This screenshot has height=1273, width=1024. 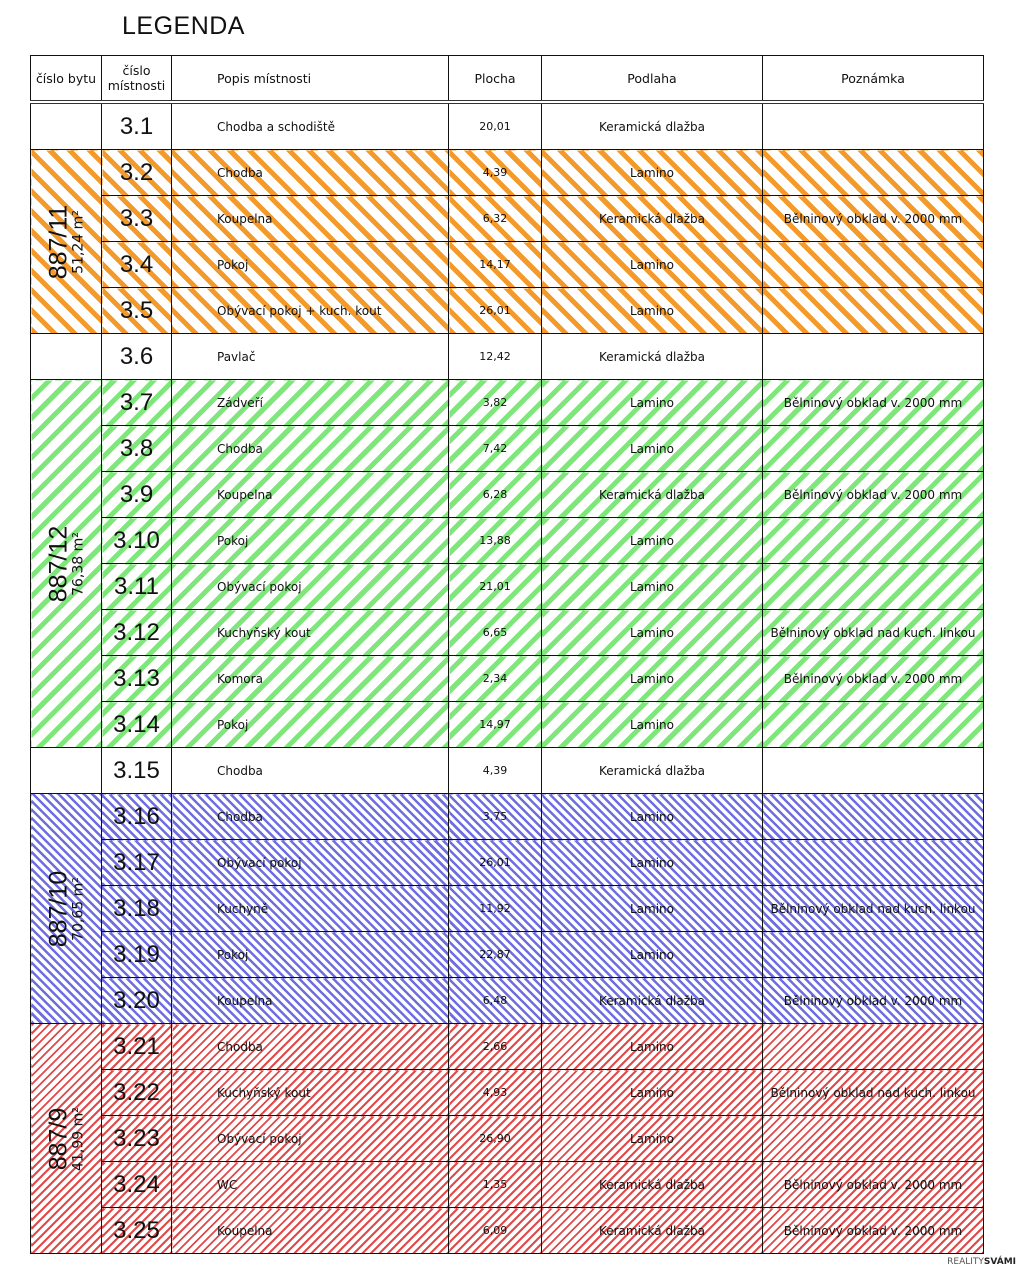 What do you see at coordinates (495, 402) in the screenshot?
I see `room-area: 3,82` at bounding box center [495, 402].